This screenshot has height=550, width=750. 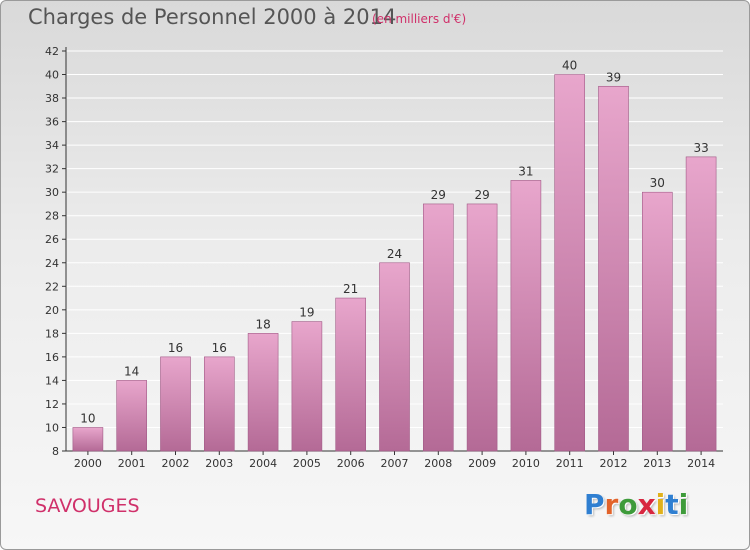 I want to click on y-tick-label: 20, so click(x=52, y=310).